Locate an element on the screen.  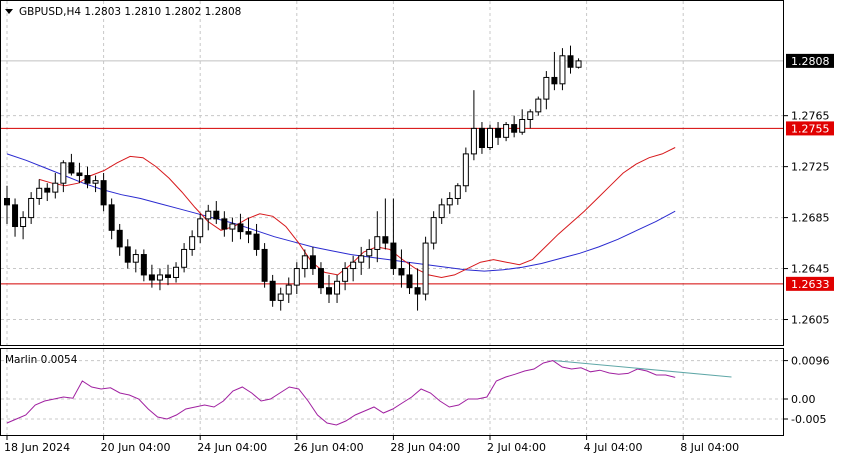
level-tag-label: 1.2755 is located at coordinates (810, 128).